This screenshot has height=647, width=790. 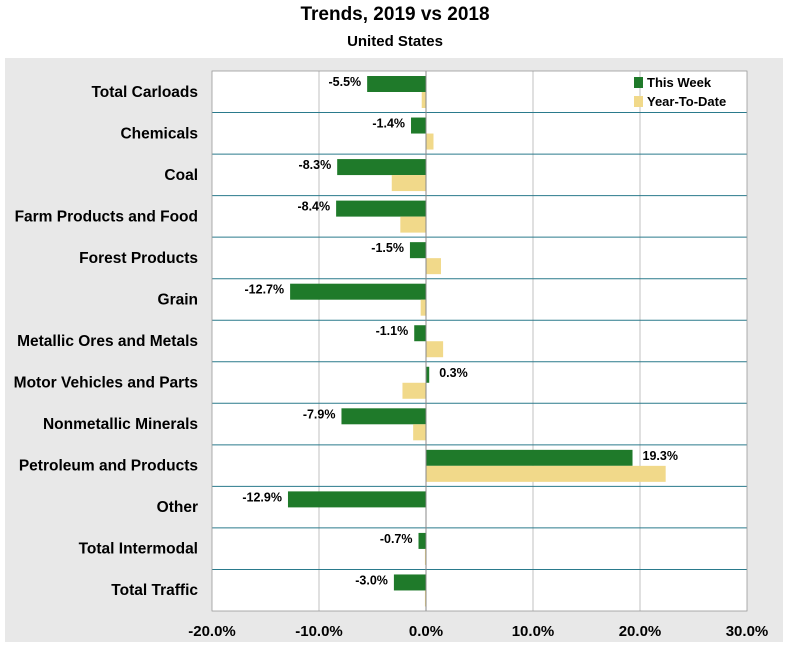 I want to click on category-label: Metallic Ores and Metals, so click(x=107, y=341).